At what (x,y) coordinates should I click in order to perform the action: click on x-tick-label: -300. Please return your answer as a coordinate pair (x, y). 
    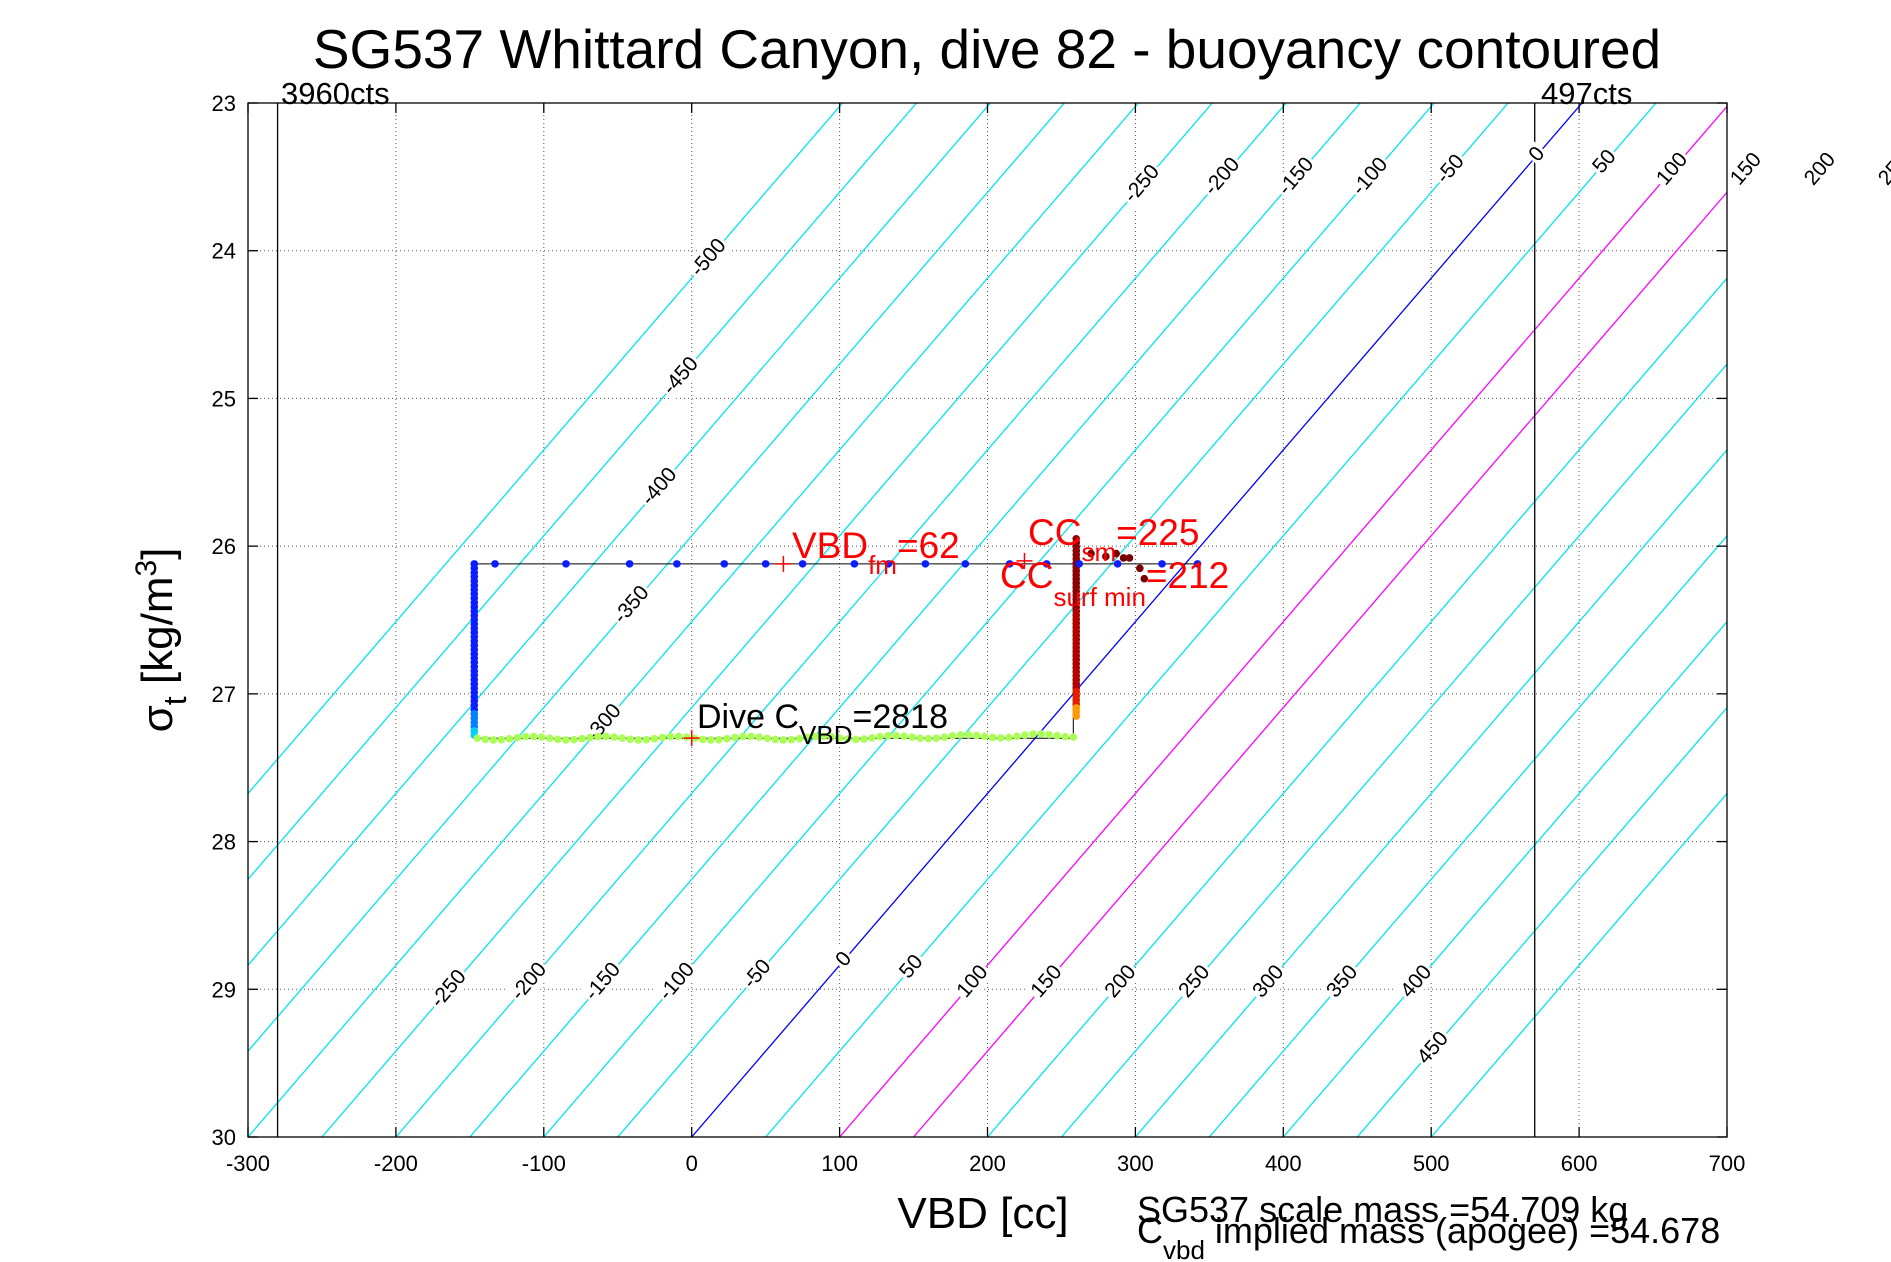
    Looking at the image, I should click on (248, 1163).